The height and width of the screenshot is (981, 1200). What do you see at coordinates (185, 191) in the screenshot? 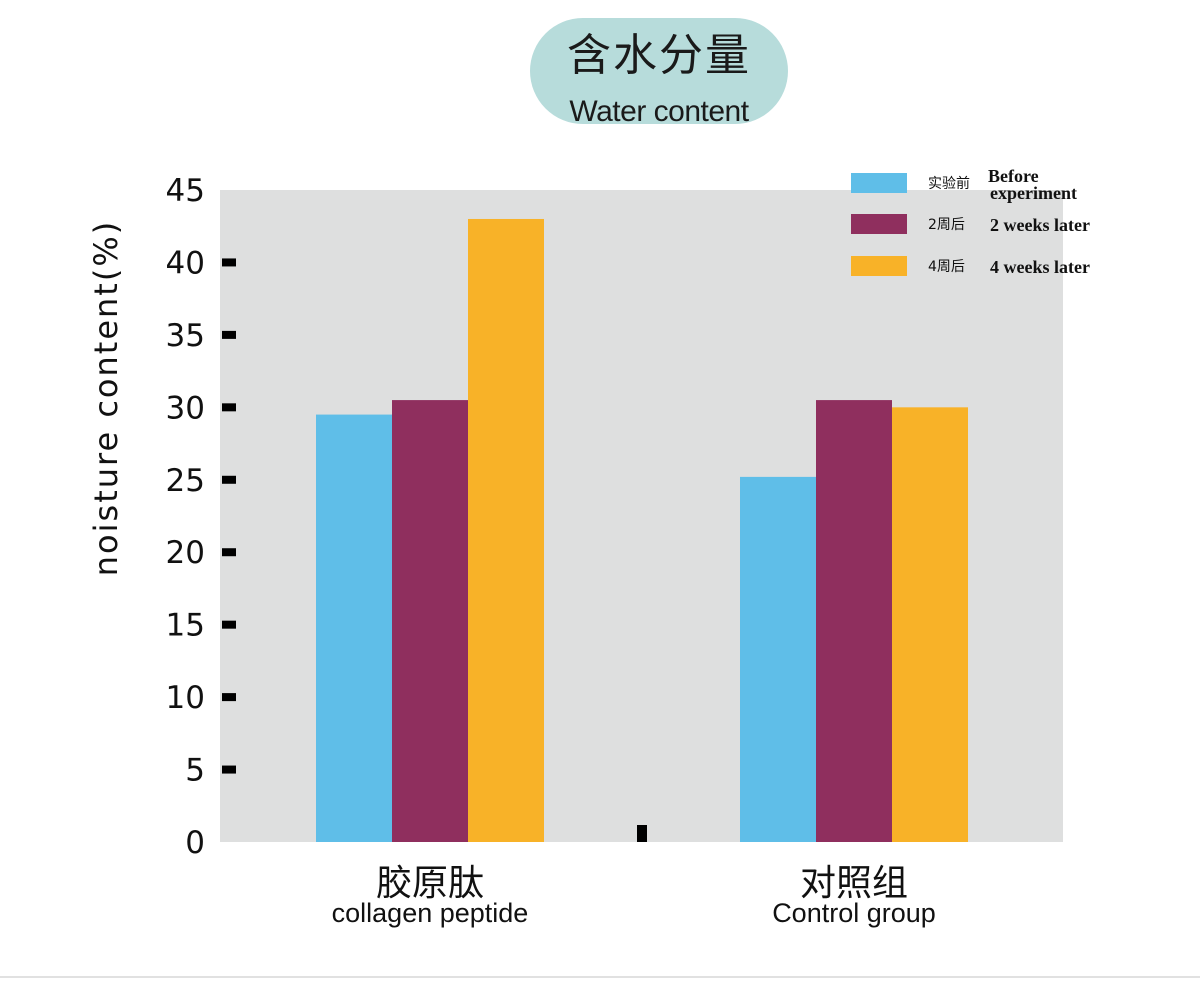
I see `y-tick-label: 45` at bounding box center [185, 191].